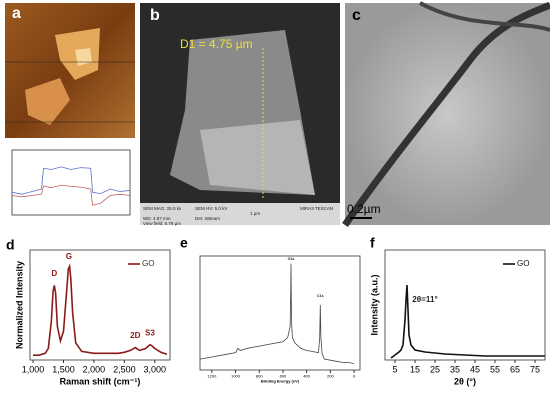  Describe the element at coordinates (184, 243) in the screenshot. I see `panel-label: e` at that location.